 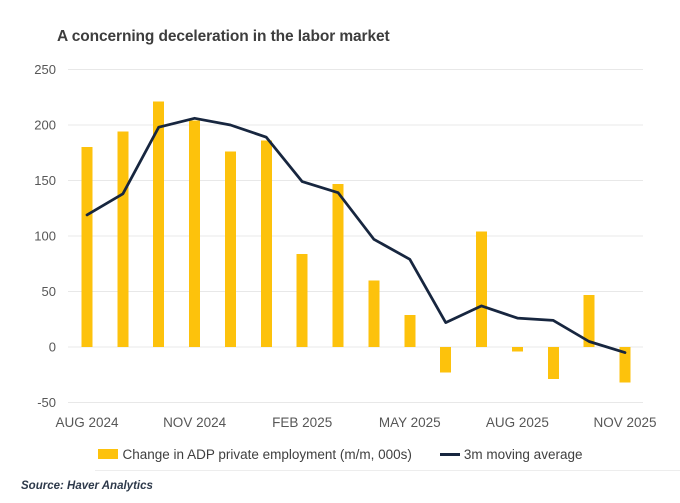 I want to click on y-tick-label: 200, so click(x=45, y=125).